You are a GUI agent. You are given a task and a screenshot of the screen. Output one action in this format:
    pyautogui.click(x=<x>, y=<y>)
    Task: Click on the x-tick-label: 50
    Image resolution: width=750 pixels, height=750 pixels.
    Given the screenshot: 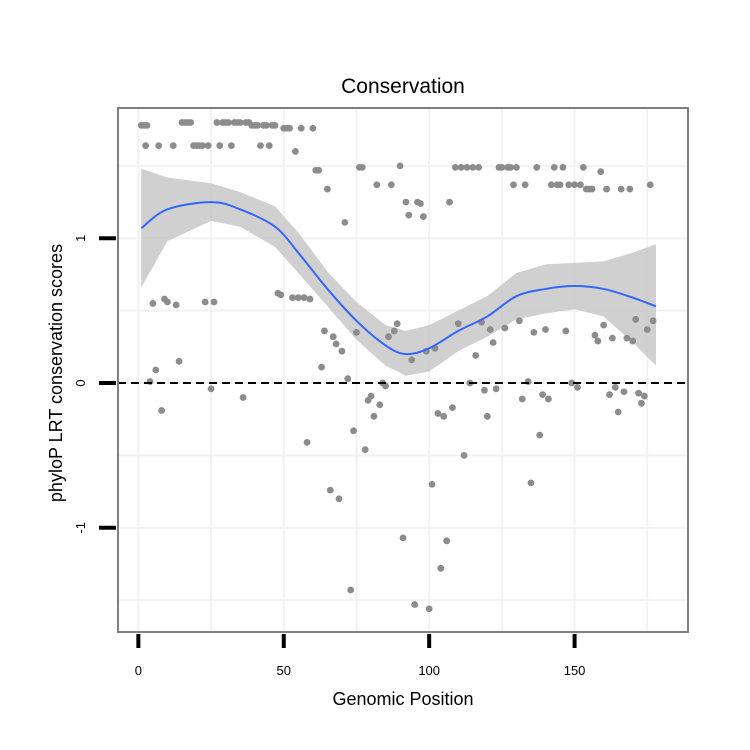 What is the action you would take?
    pyautogui.click(x=284, y=670)
    